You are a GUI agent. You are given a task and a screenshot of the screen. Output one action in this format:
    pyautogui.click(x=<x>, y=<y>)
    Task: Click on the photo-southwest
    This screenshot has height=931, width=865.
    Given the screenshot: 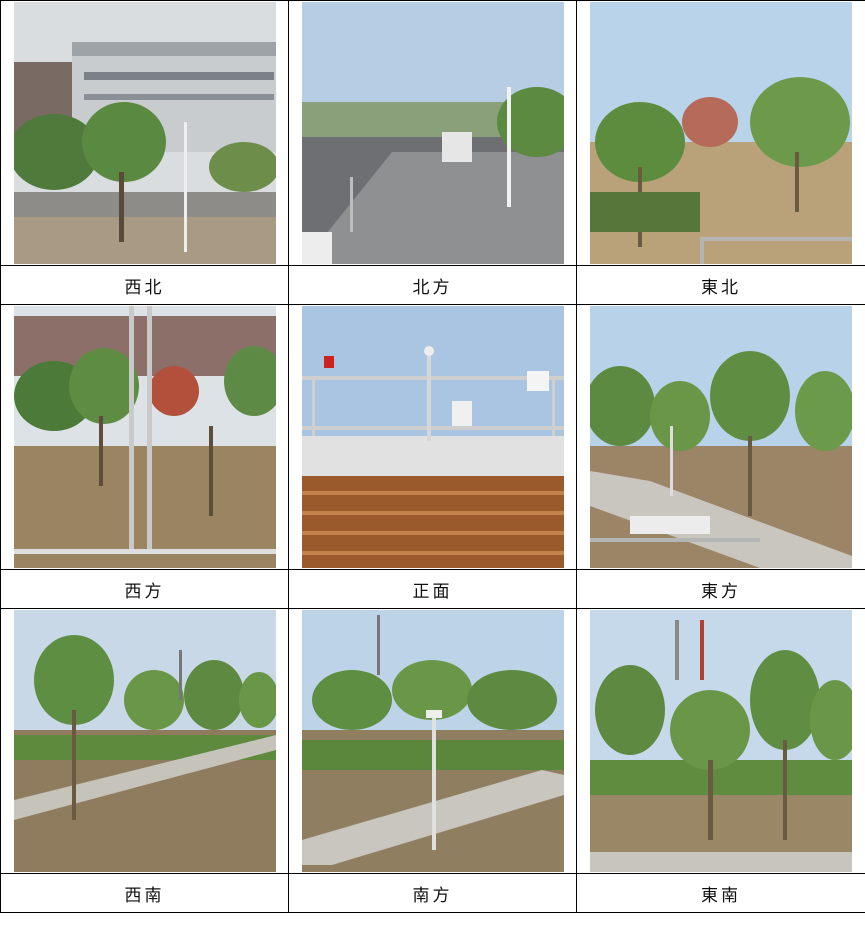 What is the action you would take?
    pyautogui.click(x=144, y=741)
    